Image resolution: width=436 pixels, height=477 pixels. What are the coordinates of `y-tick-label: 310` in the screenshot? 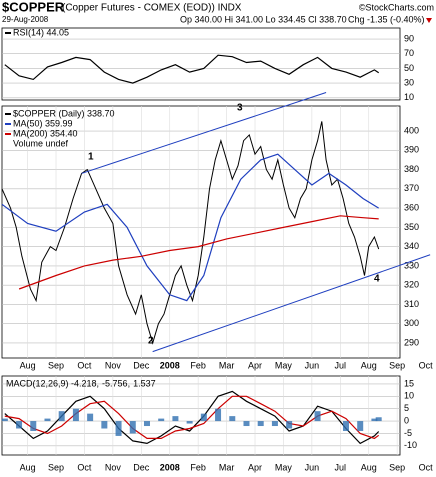 It's located at (411, 304).